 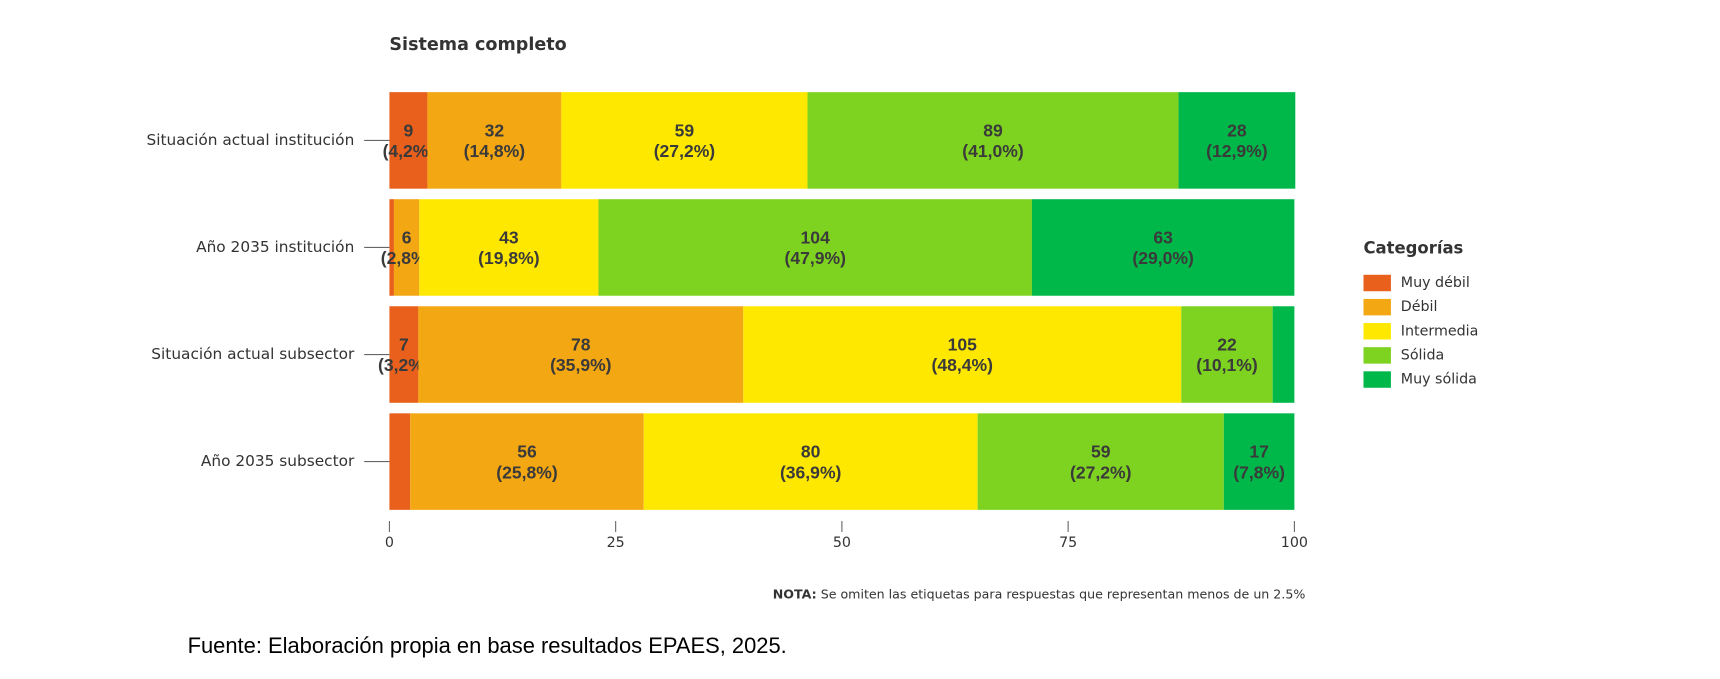 I want to click on count-label: 6, so click(x=407, y=237).